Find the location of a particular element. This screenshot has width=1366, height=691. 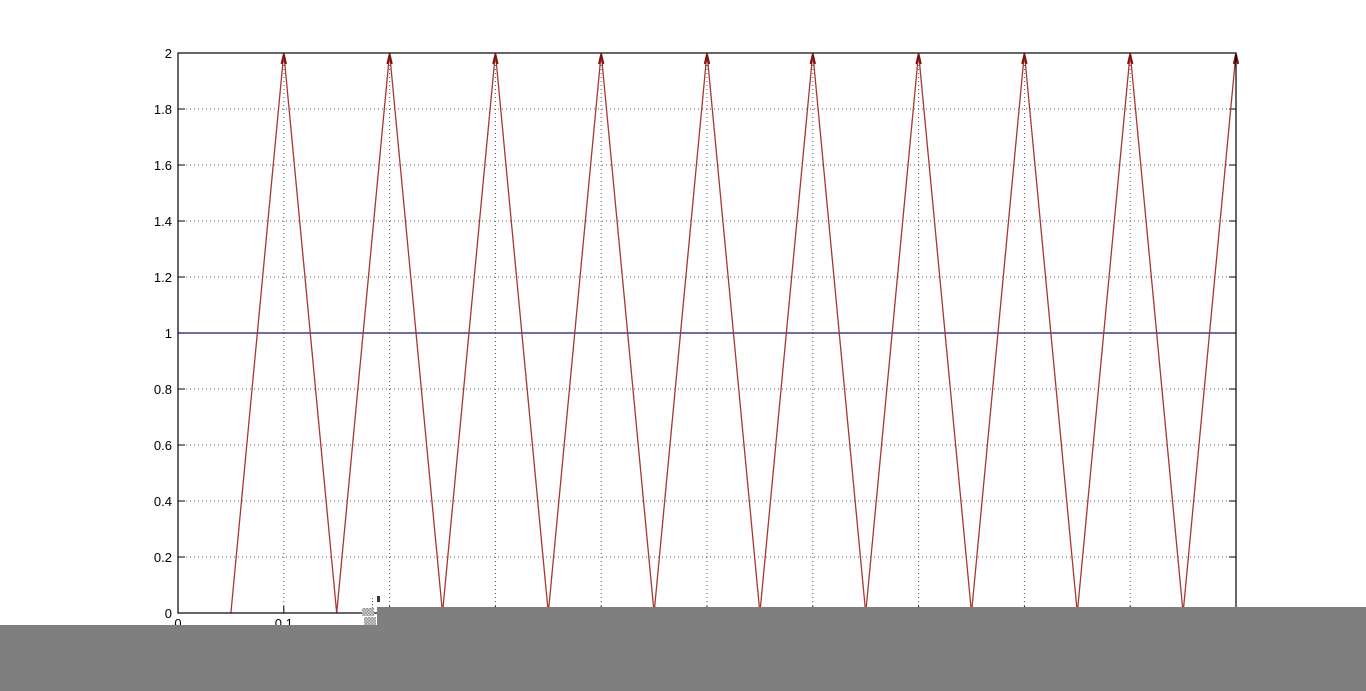

y-tick-label: 0.2 is located at coordinates (162, 557).